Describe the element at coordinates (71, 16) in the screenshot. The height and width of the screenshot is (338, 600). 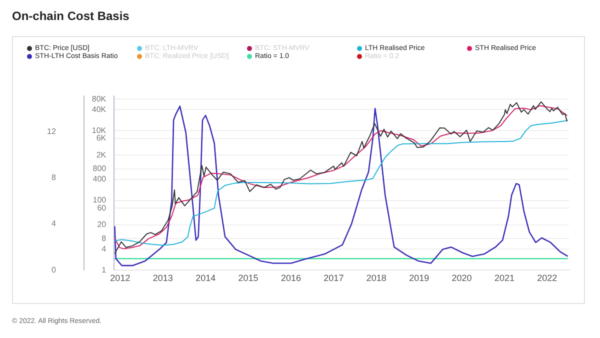
I see `chart-title: On-chain Cost Basis` at that location.